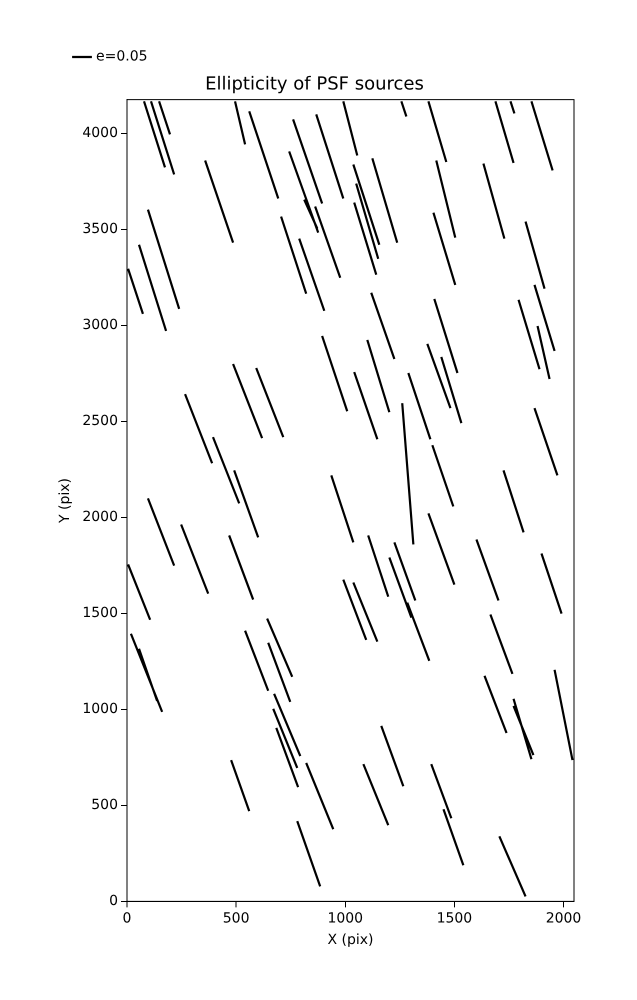 This screenshot has width=637, height=1000. Describe the element at coordinates (122, 56) in the screenshot. I see `legend-label: e=0.05` at that location.